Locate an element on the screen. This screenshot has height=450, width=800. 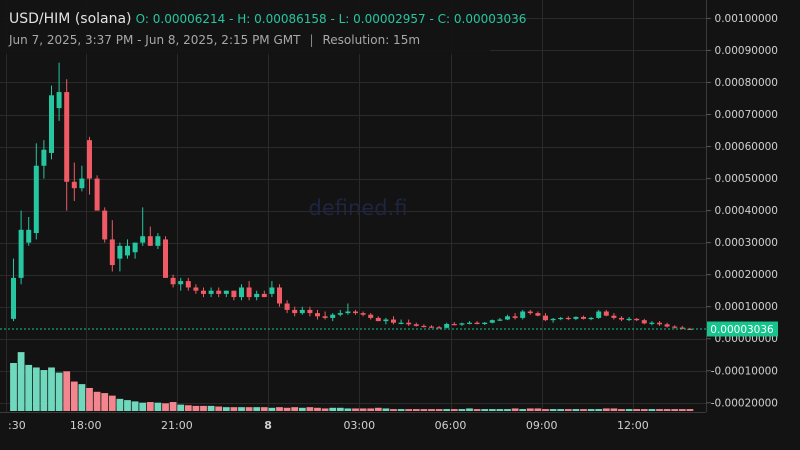
y-tick-label: 0.00010000 is located at coordinates (746, 307).